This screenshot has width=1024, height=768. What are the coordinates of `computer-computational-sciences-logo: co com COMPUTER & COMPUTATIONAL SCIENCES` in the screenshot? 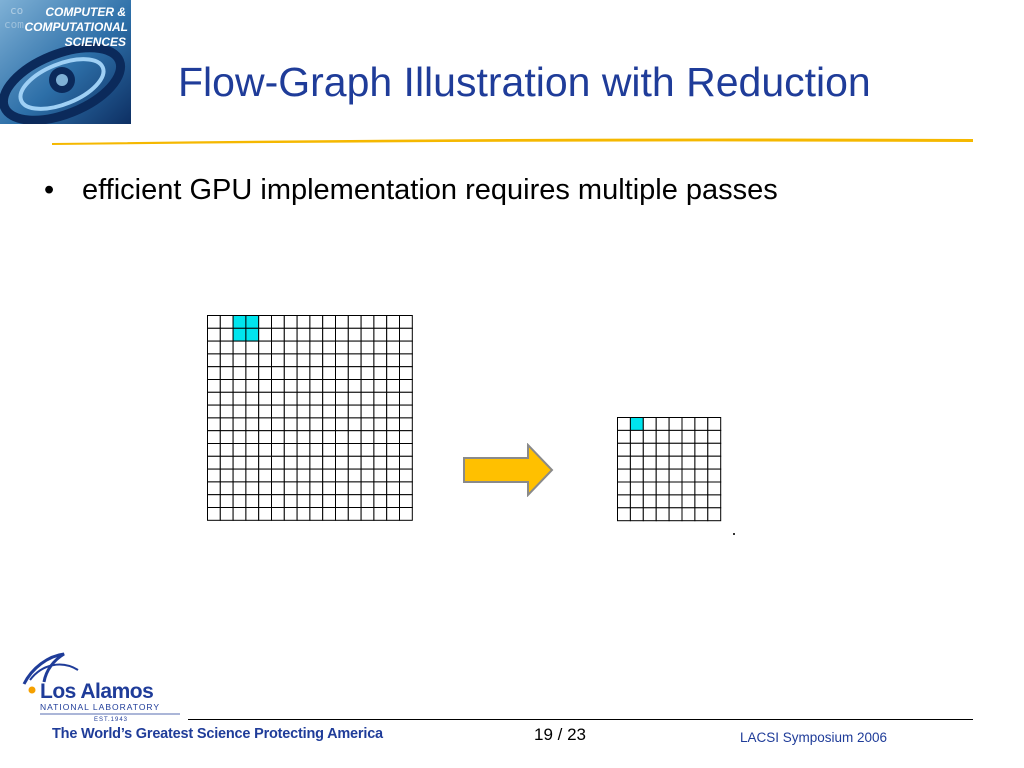 It's located at (65, 62).